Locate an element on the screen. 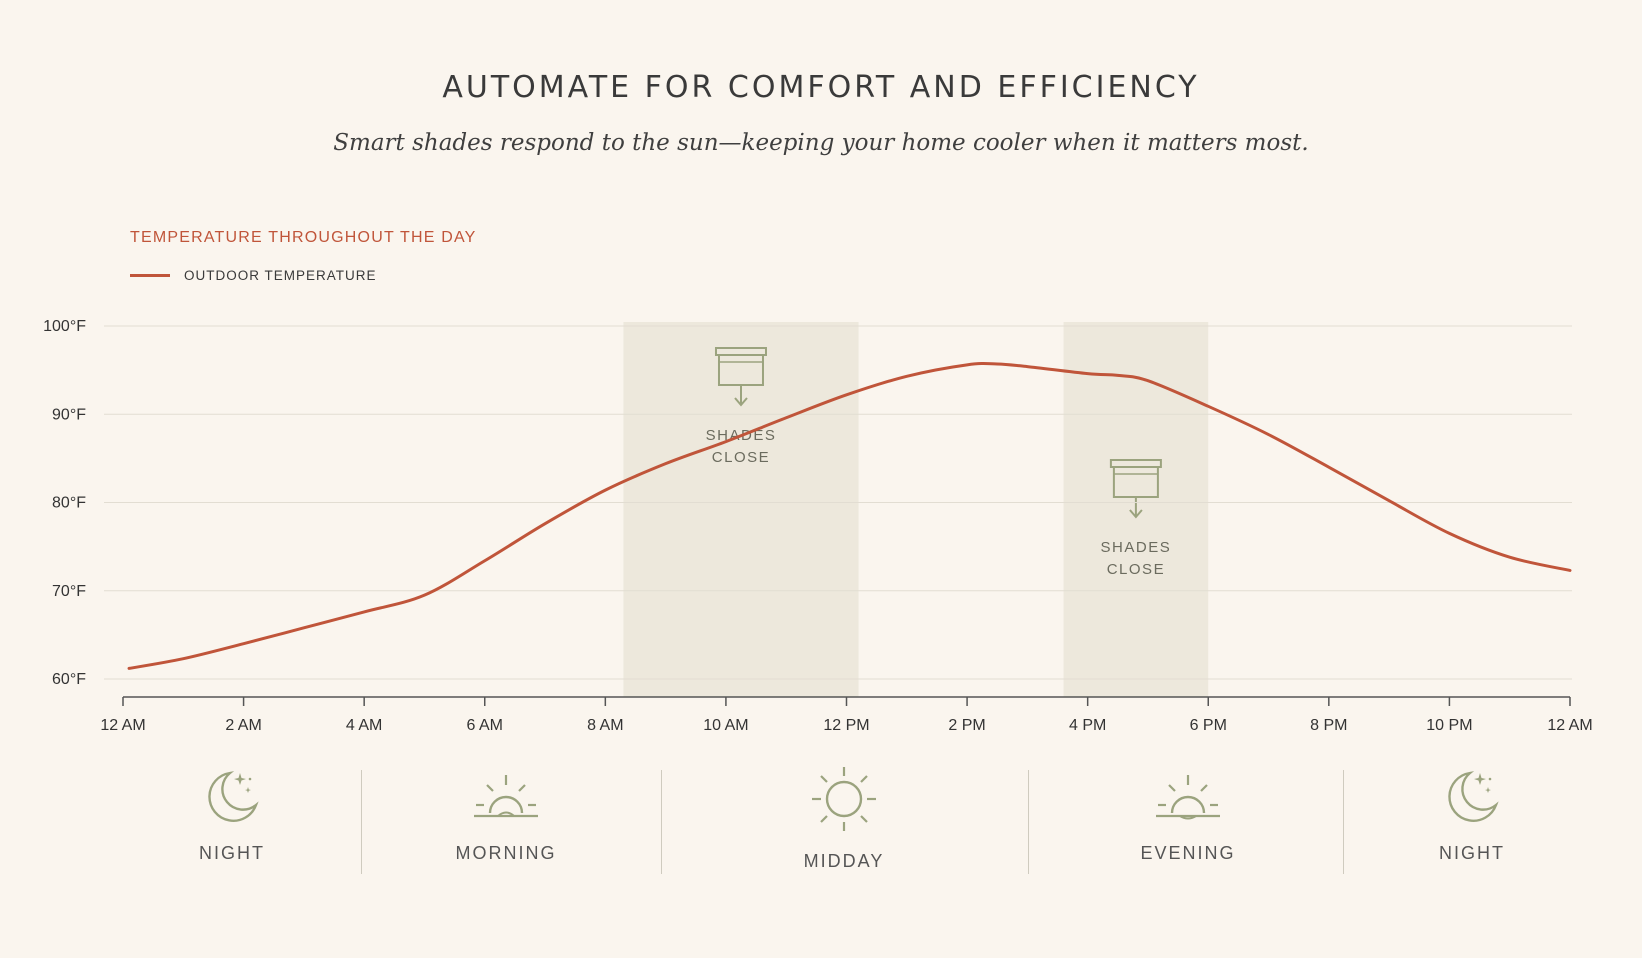  x-tick-label: 12 PM is located at coordinates (846, 725).